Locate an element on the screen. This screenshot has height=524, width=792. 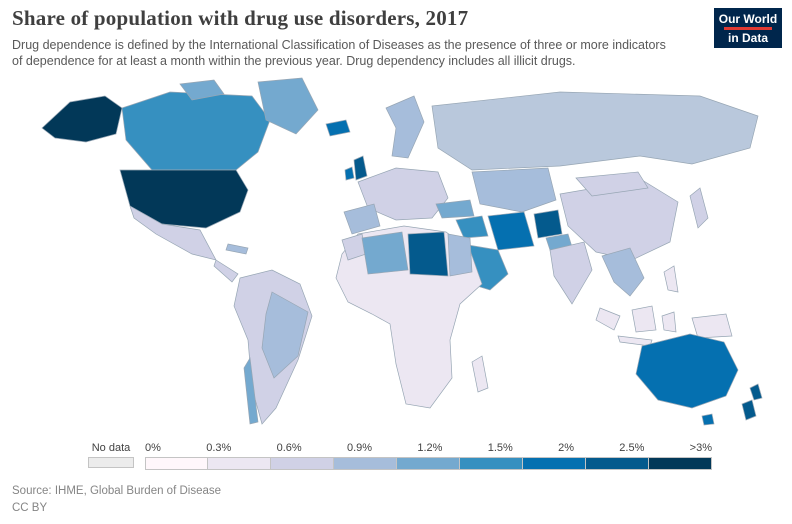
region-brazil is located at coordinates (285, 335).